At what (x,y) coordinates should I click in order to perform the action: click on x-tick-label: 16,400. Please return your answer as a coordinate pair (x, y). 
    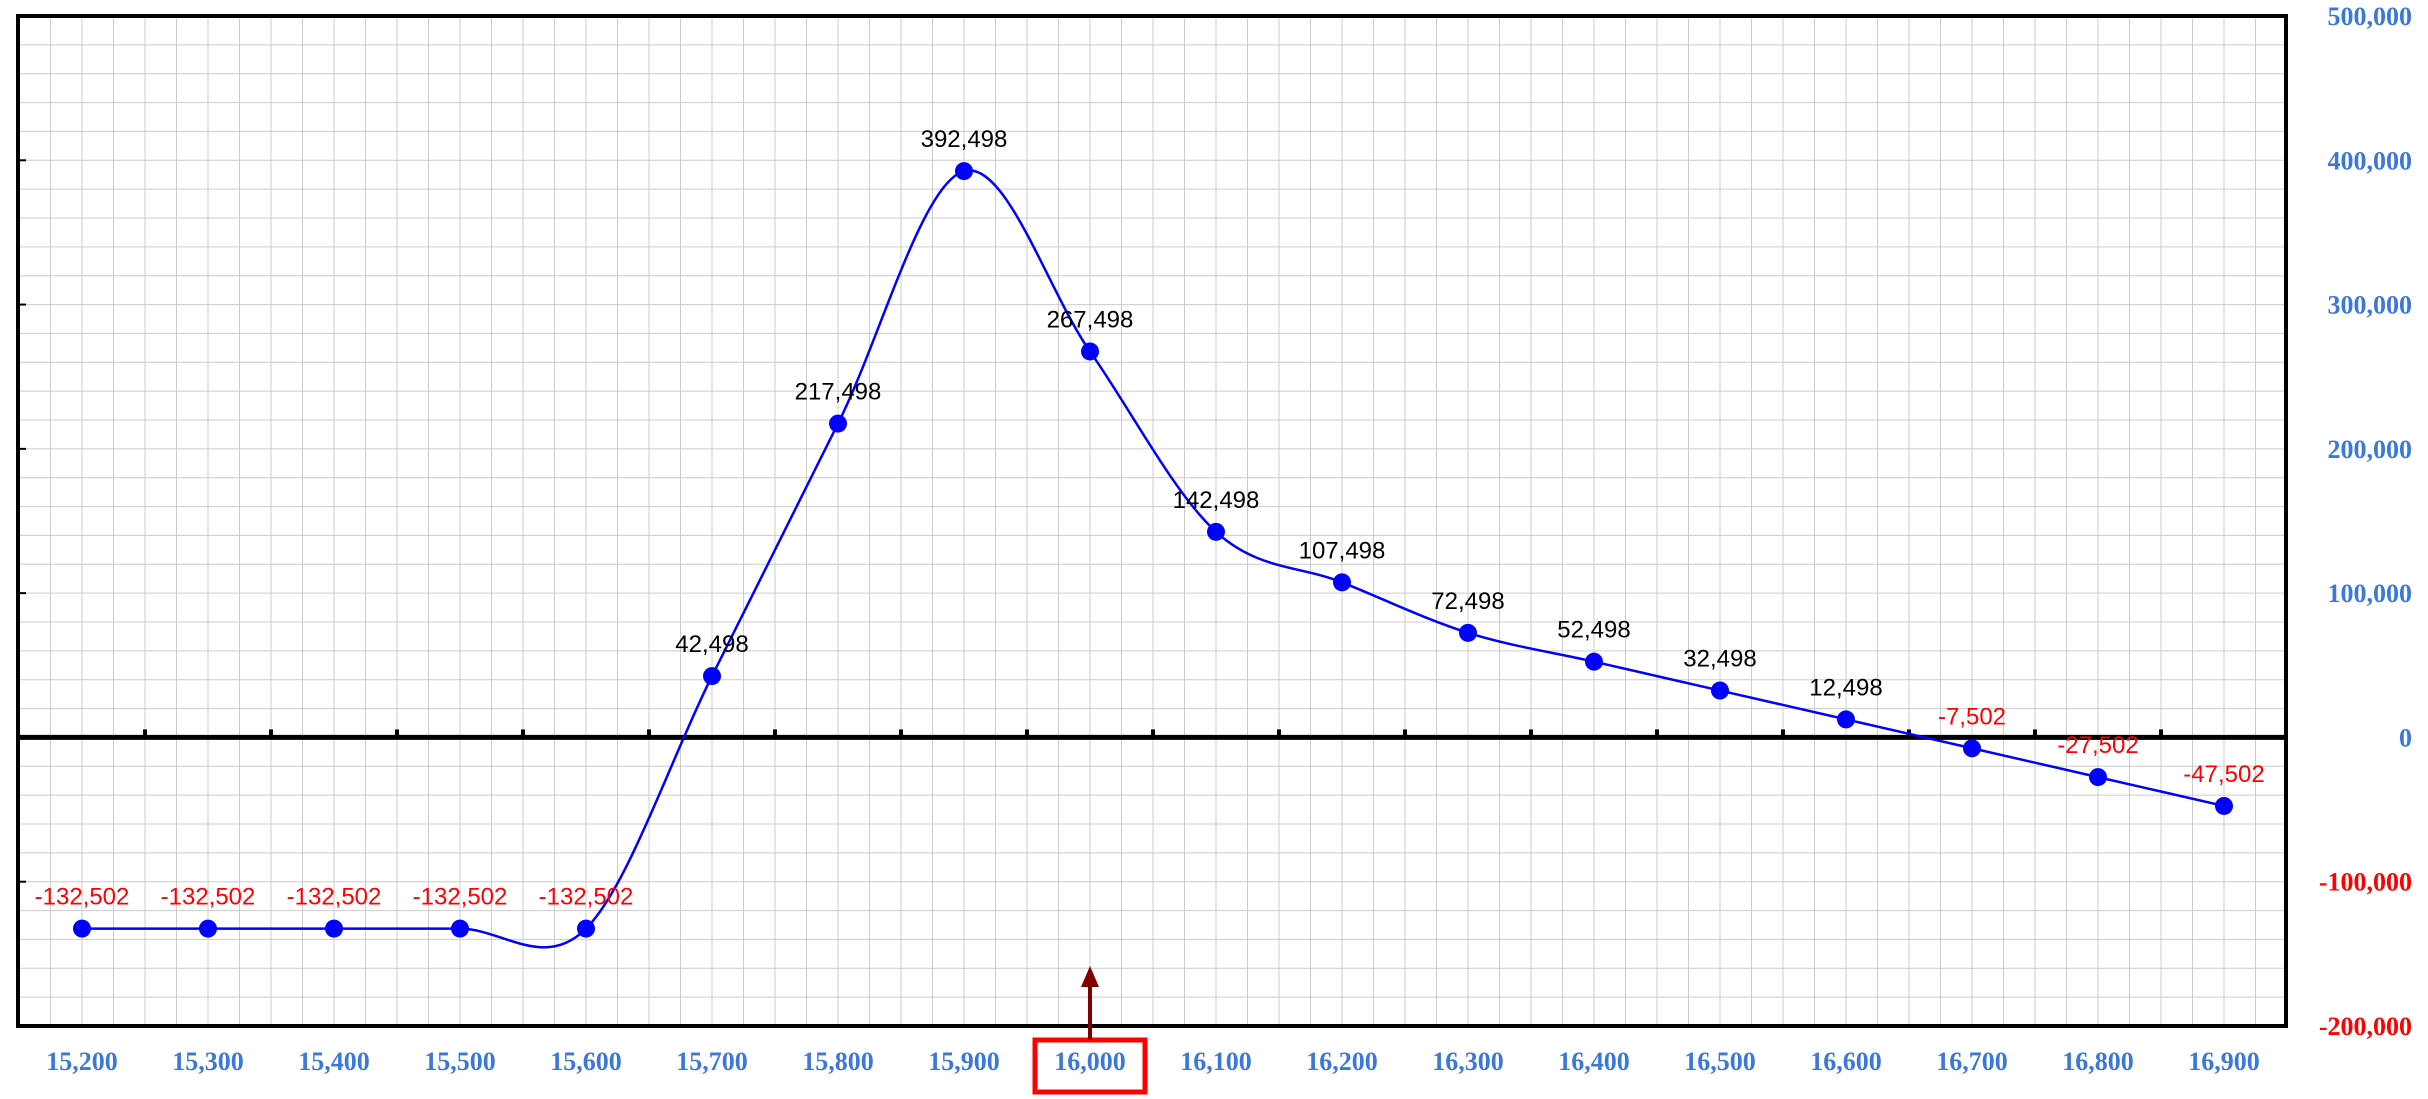
    Looking at the image, I should click on (1594, 1061).